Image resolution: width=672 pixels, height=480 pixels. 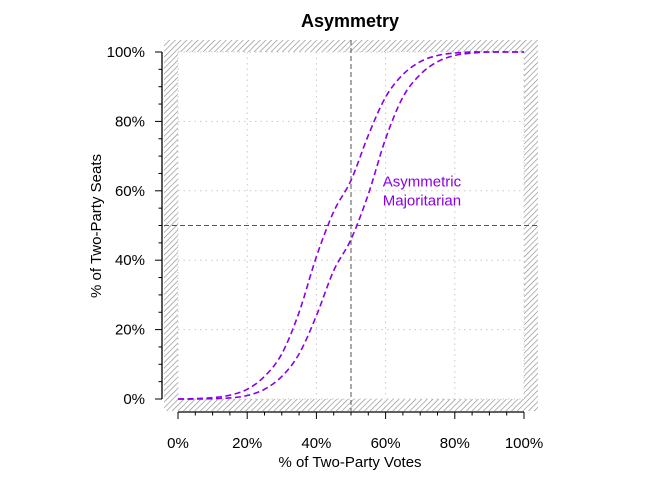 I want to click on chart-title: Asymmetry, so click(x=350, y=21).